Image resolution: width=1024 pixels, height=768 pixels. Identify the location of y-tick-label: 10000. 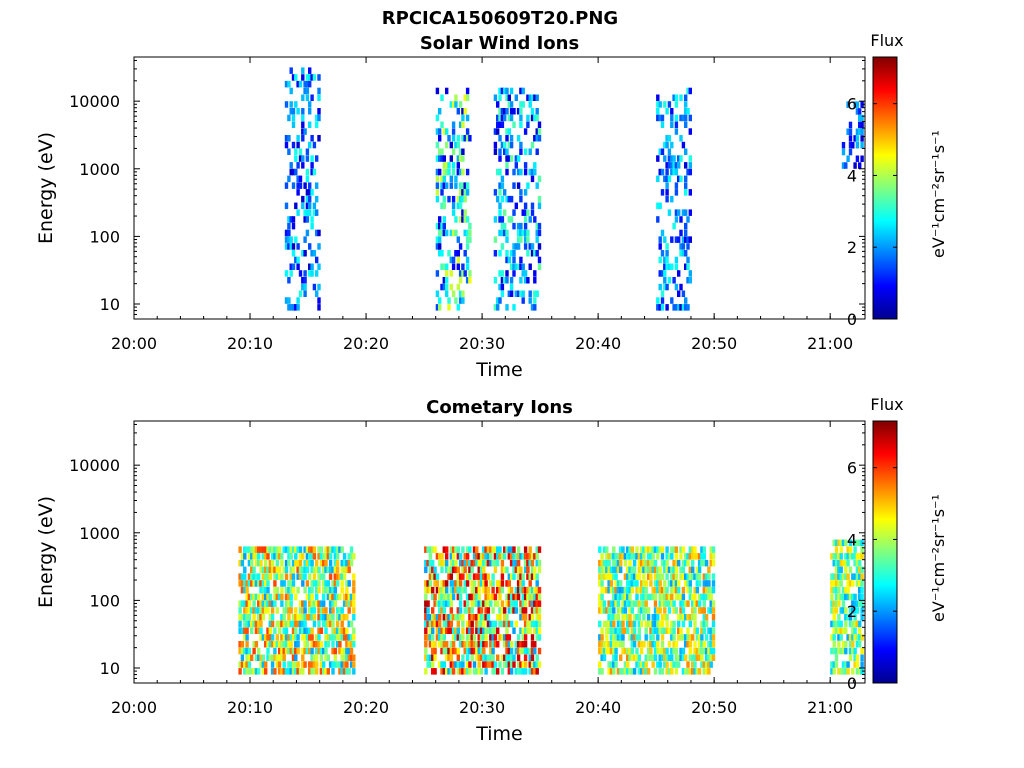
(94, 101).